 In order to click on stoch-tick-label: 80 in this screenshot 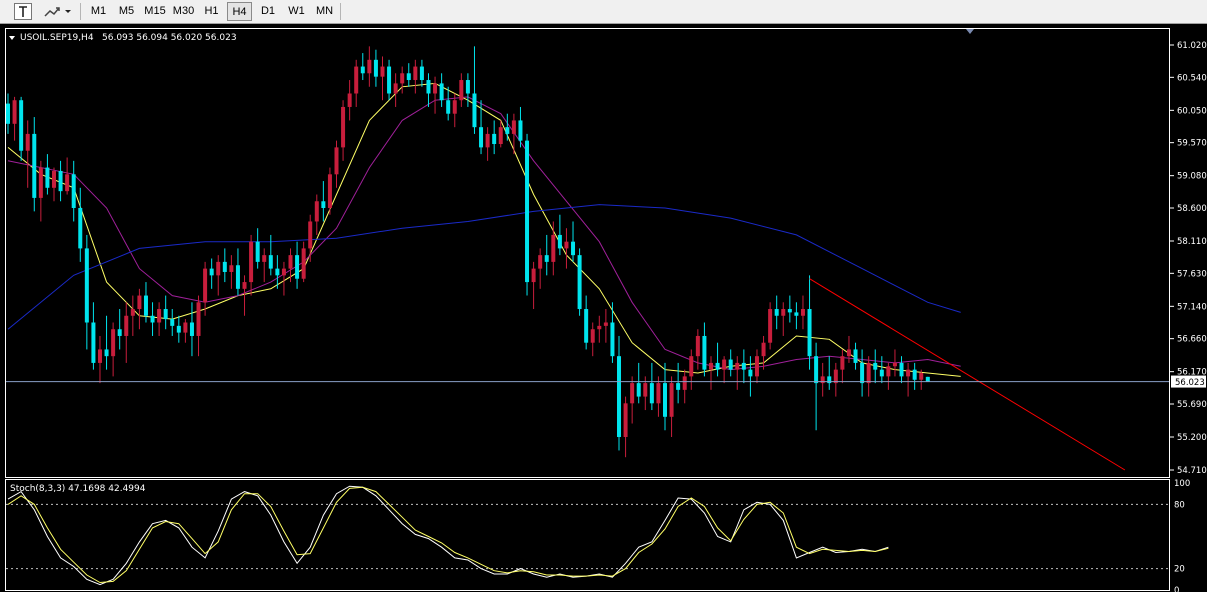, I will do `click(1179, 505)`.